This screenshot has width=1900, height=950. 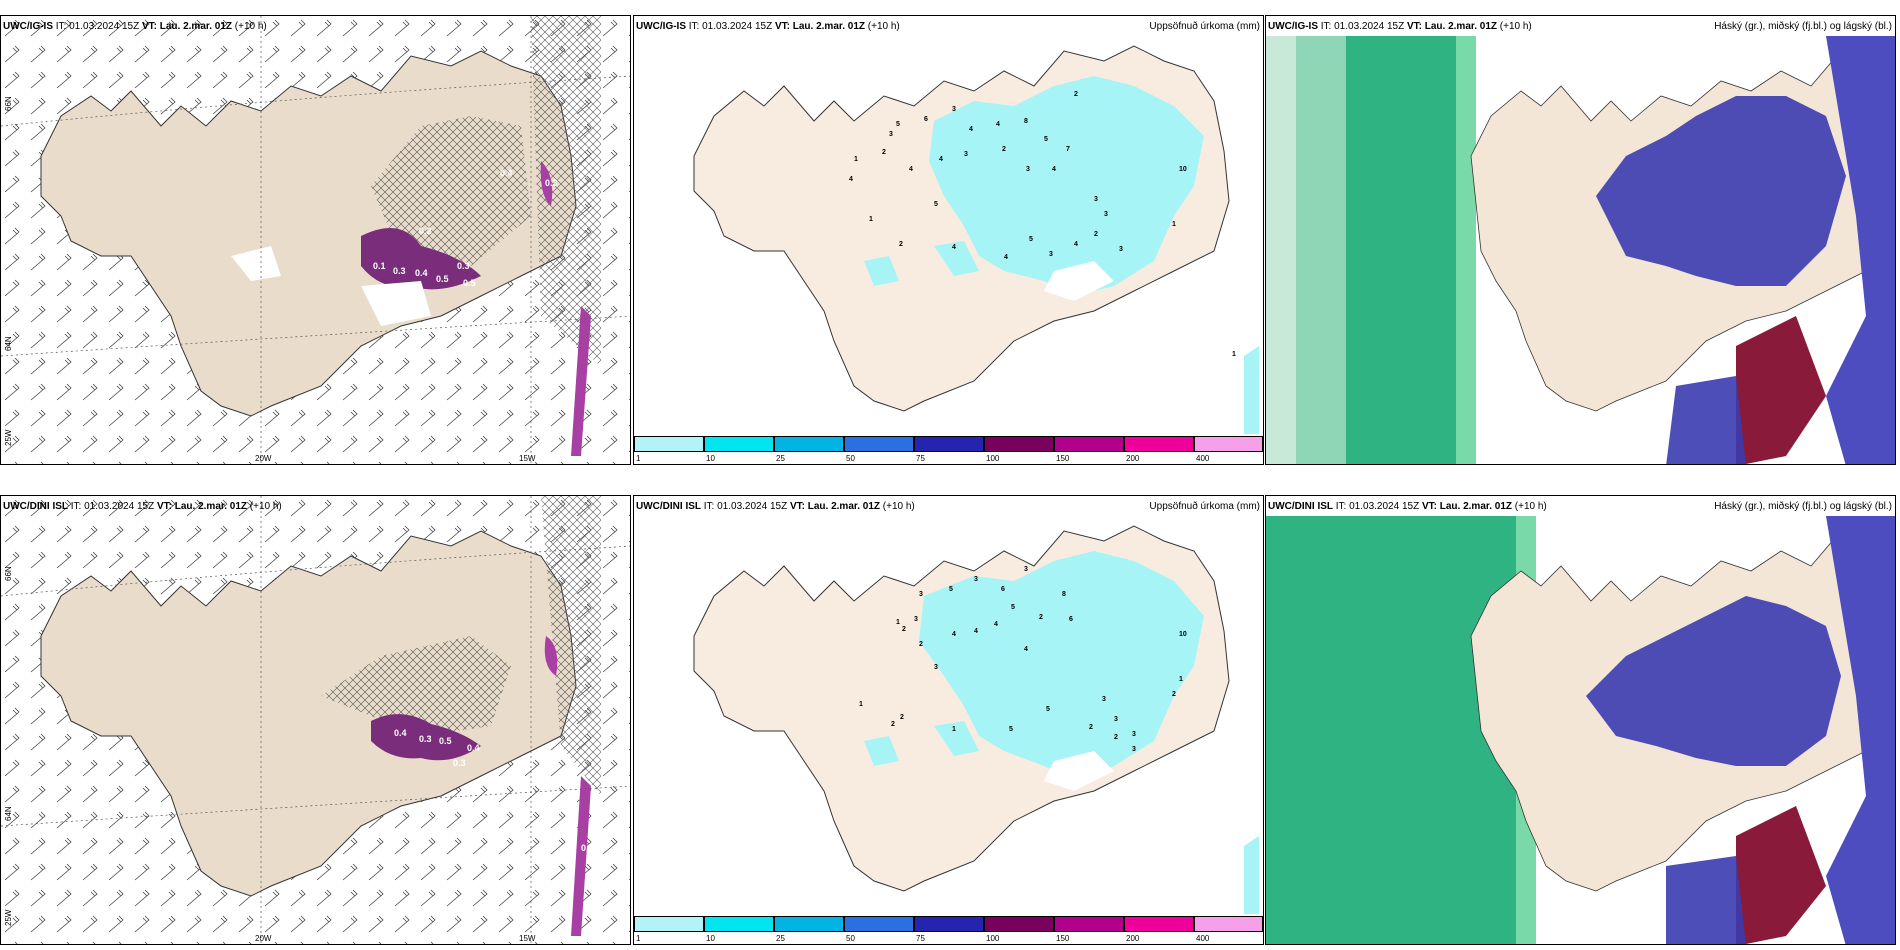 What do you see at coordinates (976, 250) in the screenshot?
I see `precip-map` at bounding box center [976, 250].